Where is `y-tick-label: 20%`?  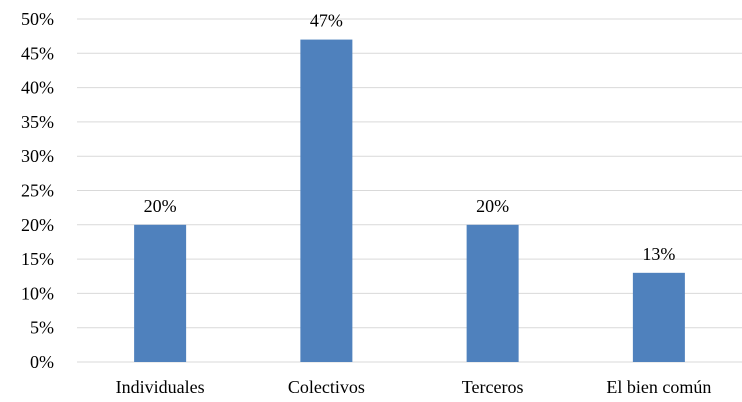
y-tick-label: 20% is located at coordinates (37, 225).